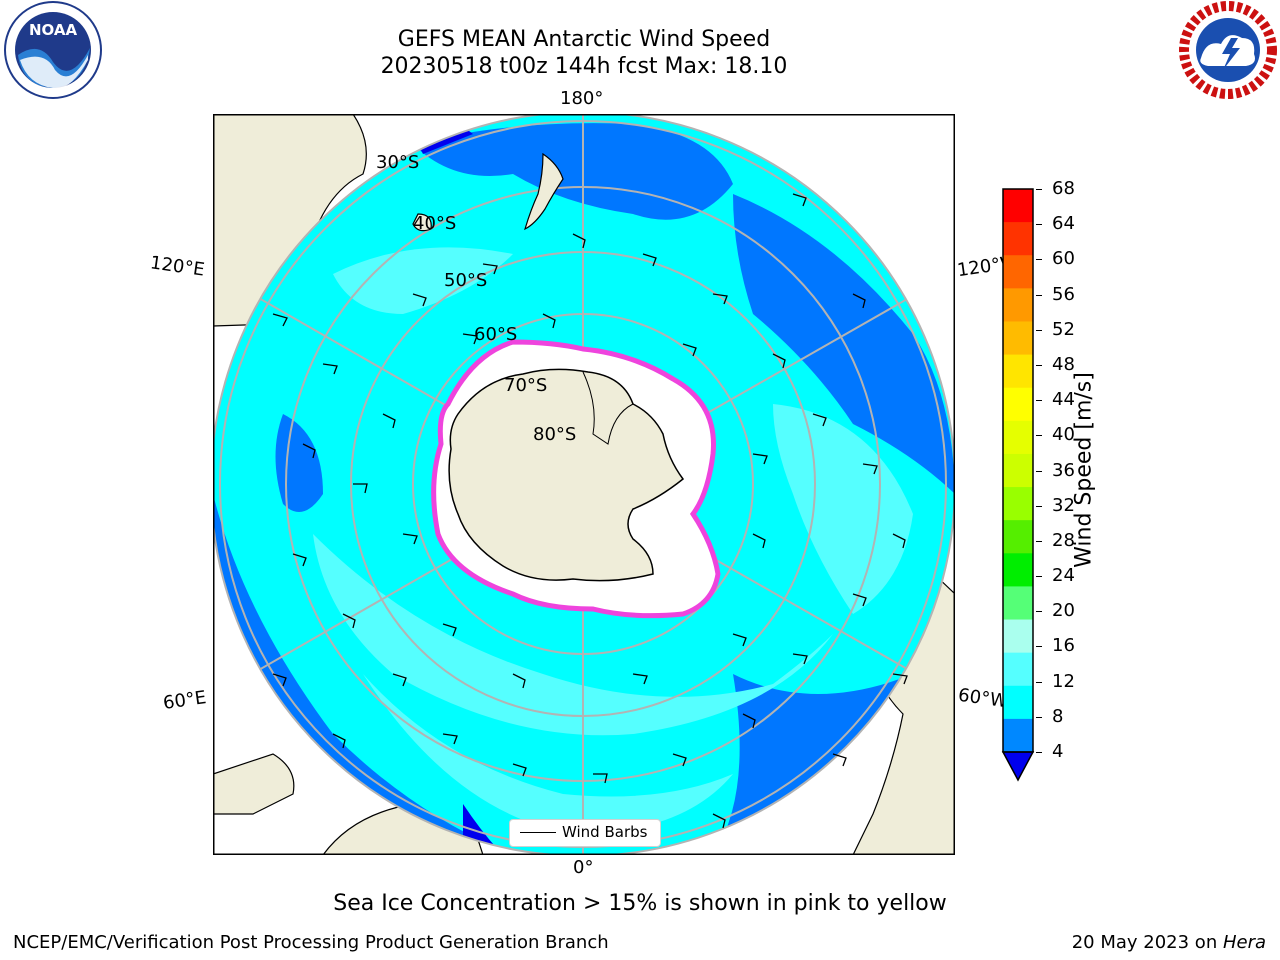 The image size is (1280, 960). I want to click on colorbar-tick-label: 68, so click(1063, 188).